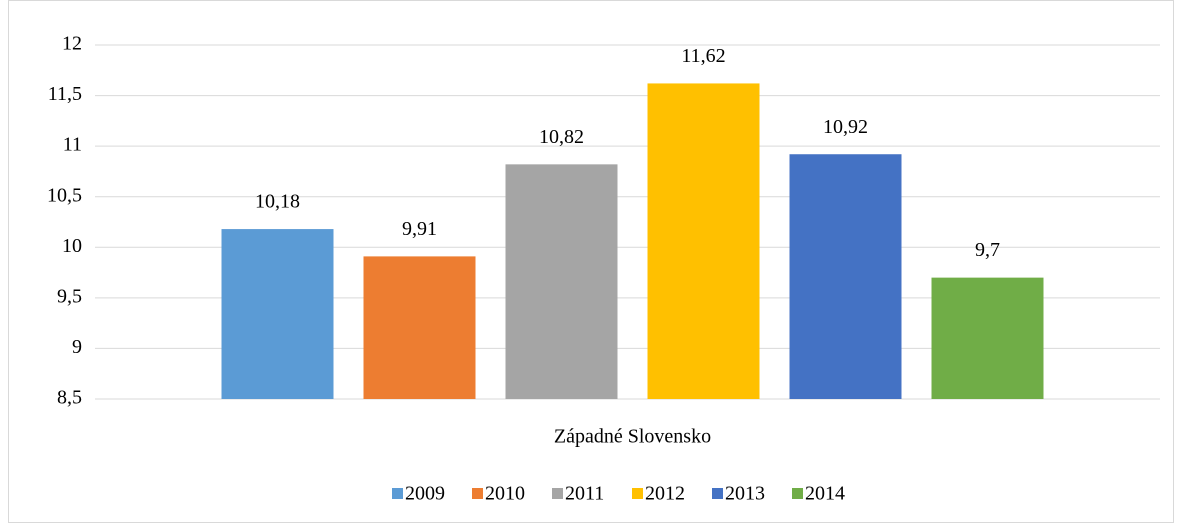 Image resolution: width=1182 pixels, height=531 pixels. Describe the element at coordinates (64, 195) in the screenshot. I see `y-tick-label: 10,5` at that location.